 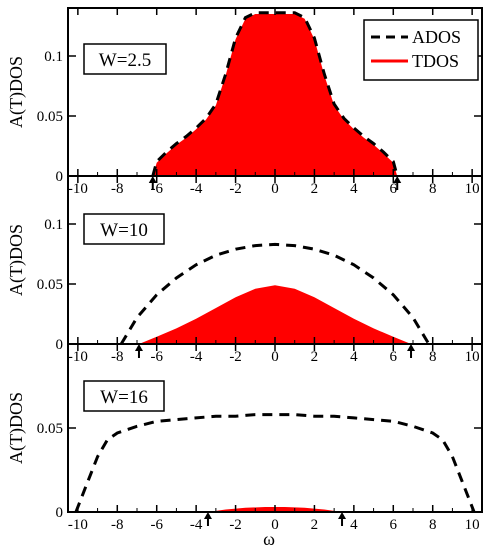 What do you see at coordinates (315, 357) in the screenshot?
I see `x-tick-label-panel-2: 2` at bounding box center [315, 357].